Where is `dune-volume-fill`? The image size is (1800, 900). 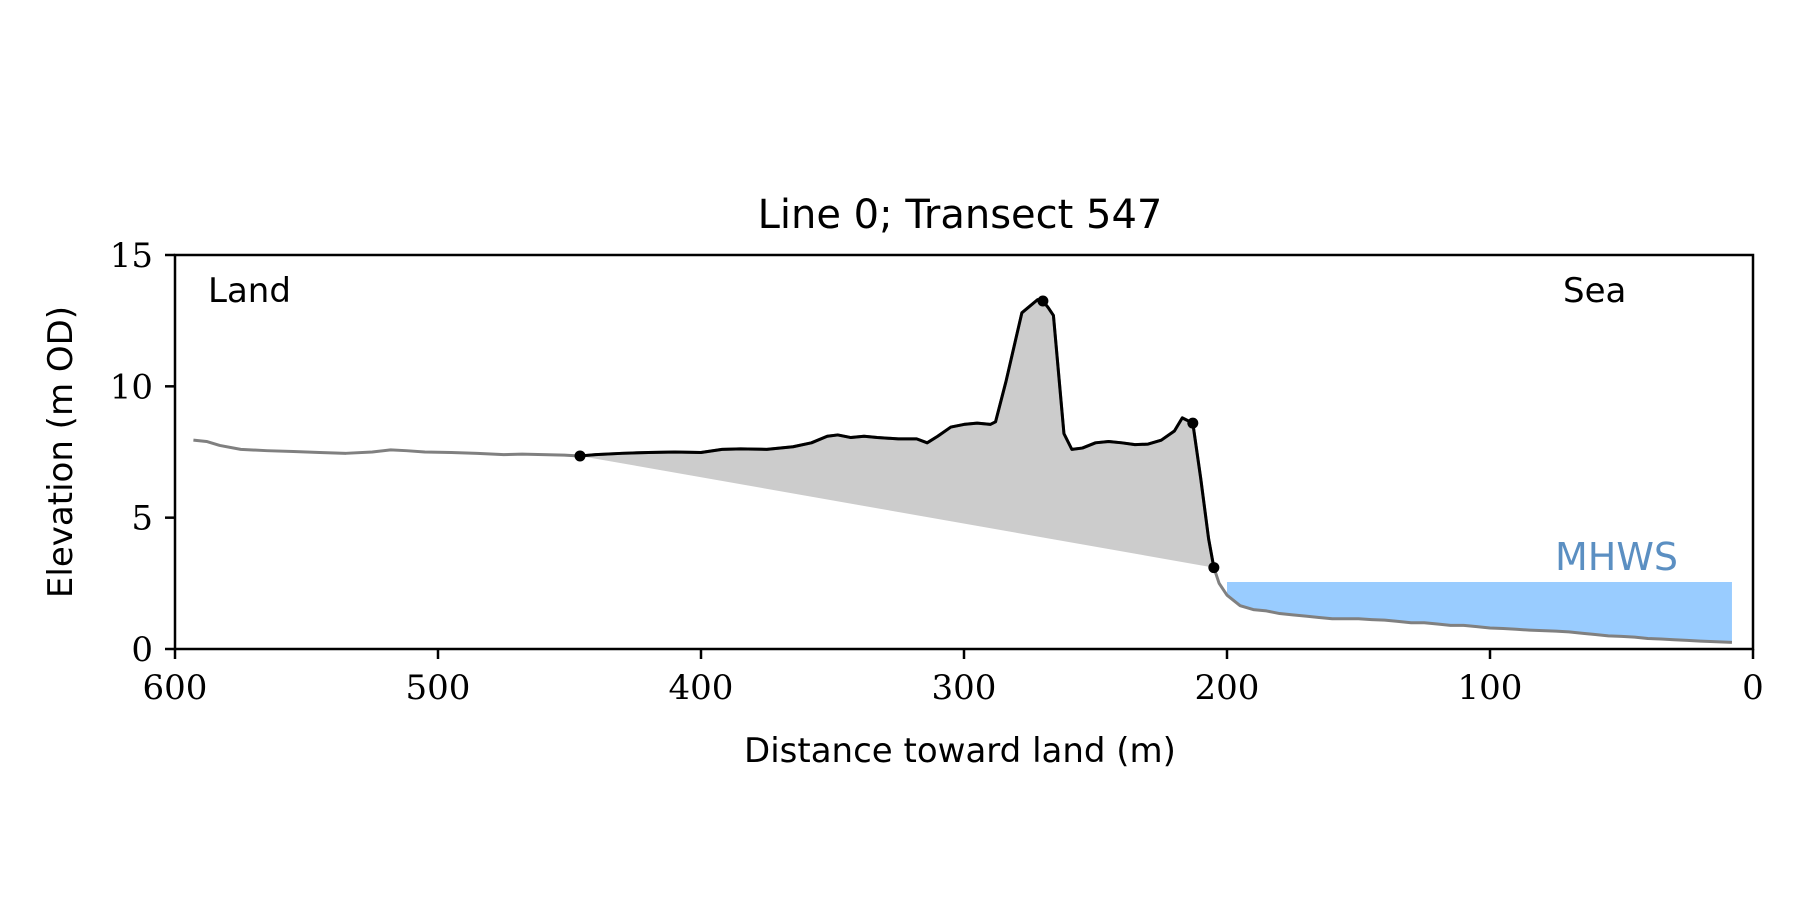 dune-volume-fill is located at coordinates (897, 433).